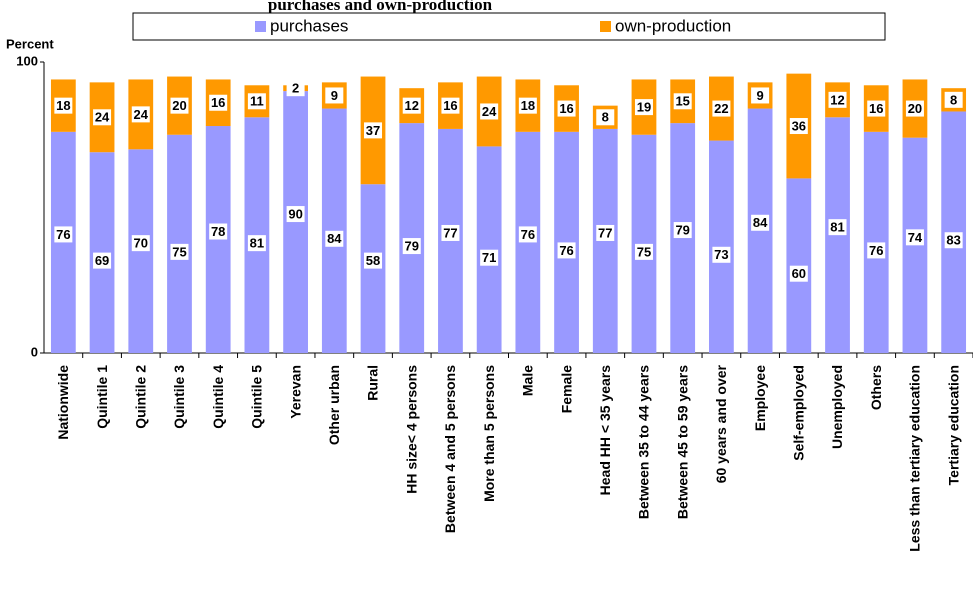  I want to click on legend-label: purchases, so click(309, 25).